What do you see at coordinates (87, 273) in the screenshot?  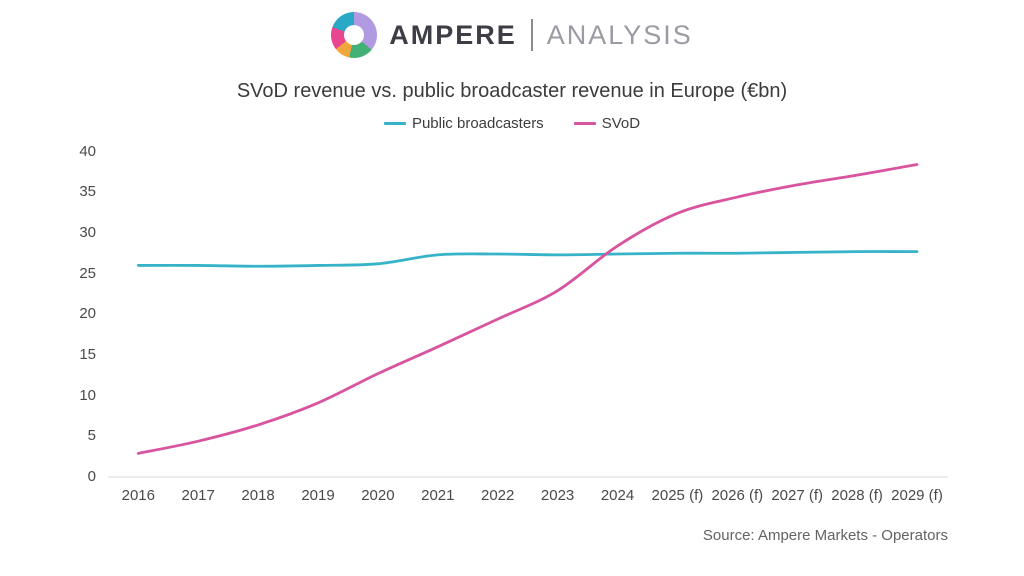 I see `y-axis-label: 25` at bounding box center [87, 273].